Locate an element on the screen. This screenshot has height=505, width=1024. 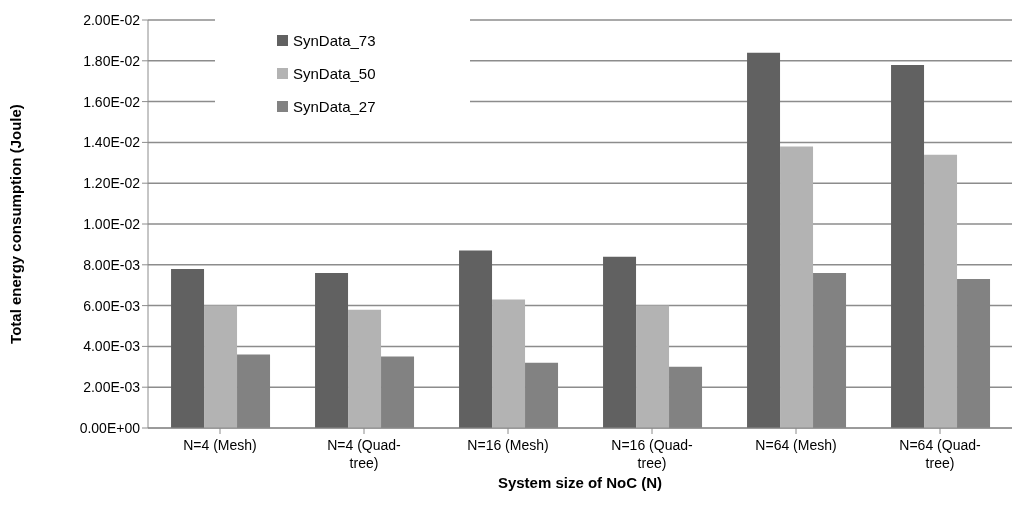
y-tick-label: 0.00E+00 is located at coordinates (110, 427).